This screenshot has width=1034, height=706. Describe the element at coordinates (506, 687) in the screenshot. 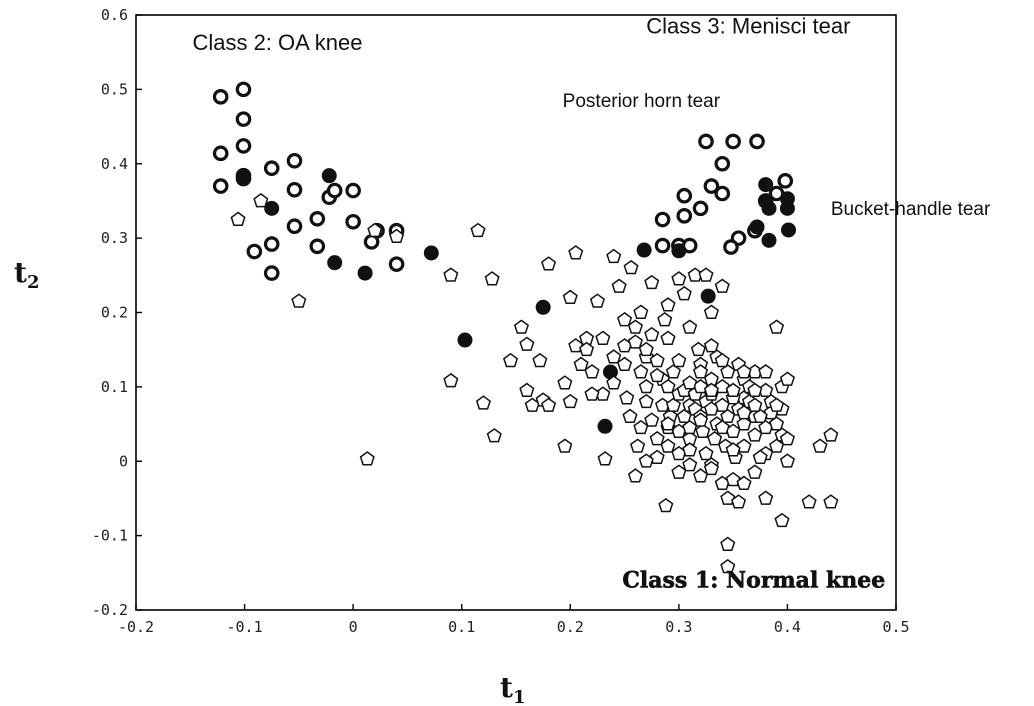

I see `x-axis-label-main: t` at that location.